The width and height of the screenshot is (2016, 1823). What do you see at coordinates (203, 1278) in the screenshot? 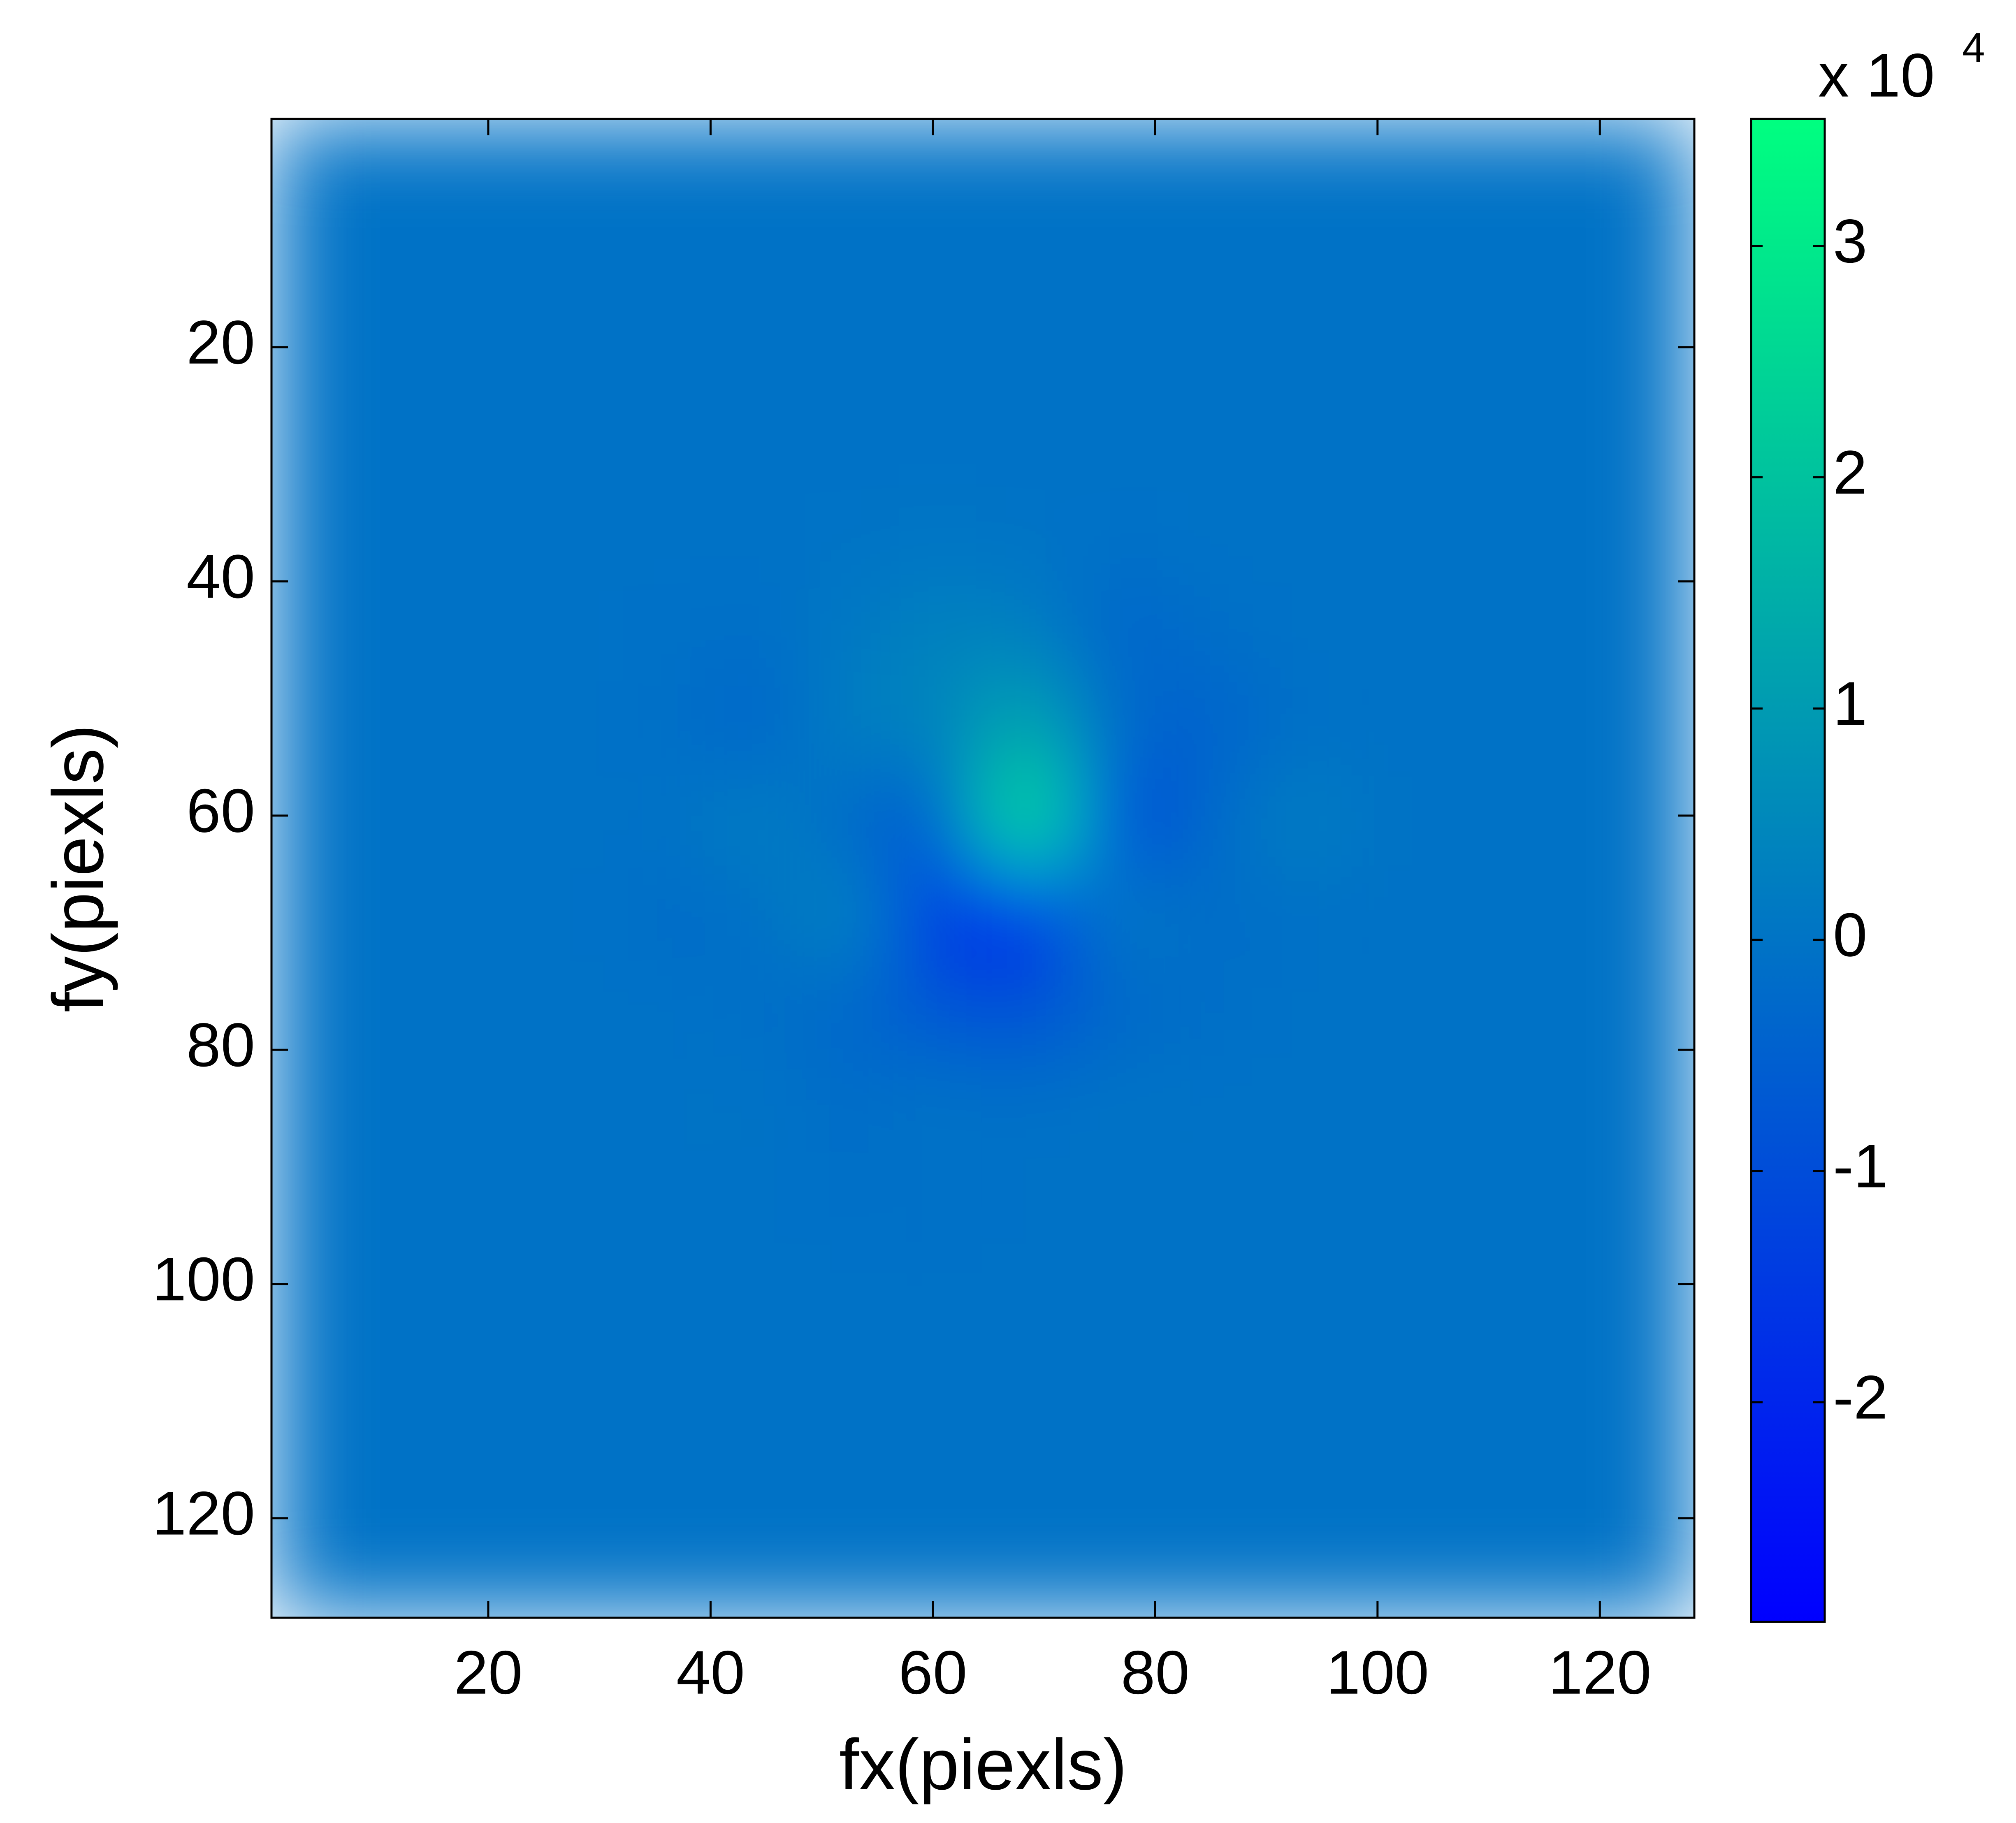
I see `y-tick-label: 100` at bounding box center [203, 1278].